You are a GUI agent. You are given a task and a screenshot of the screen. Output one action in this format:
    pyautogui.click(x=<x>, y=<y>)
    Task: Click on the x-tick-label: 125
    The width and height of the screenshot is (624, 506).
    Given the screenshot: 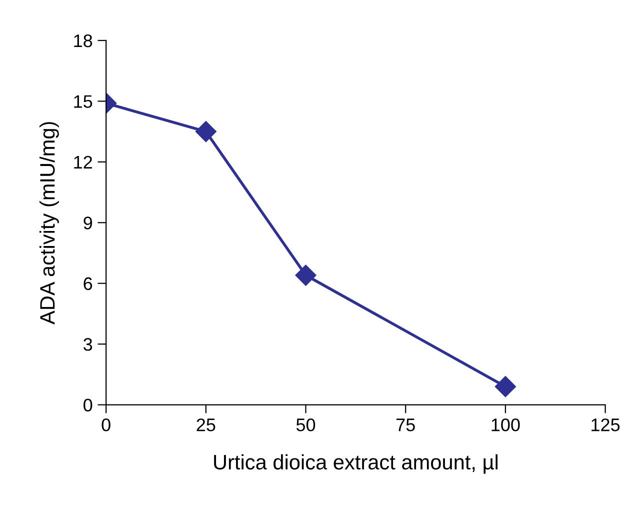 What is the action you would take?
    pyautogui.click(x=606, y=425)
    